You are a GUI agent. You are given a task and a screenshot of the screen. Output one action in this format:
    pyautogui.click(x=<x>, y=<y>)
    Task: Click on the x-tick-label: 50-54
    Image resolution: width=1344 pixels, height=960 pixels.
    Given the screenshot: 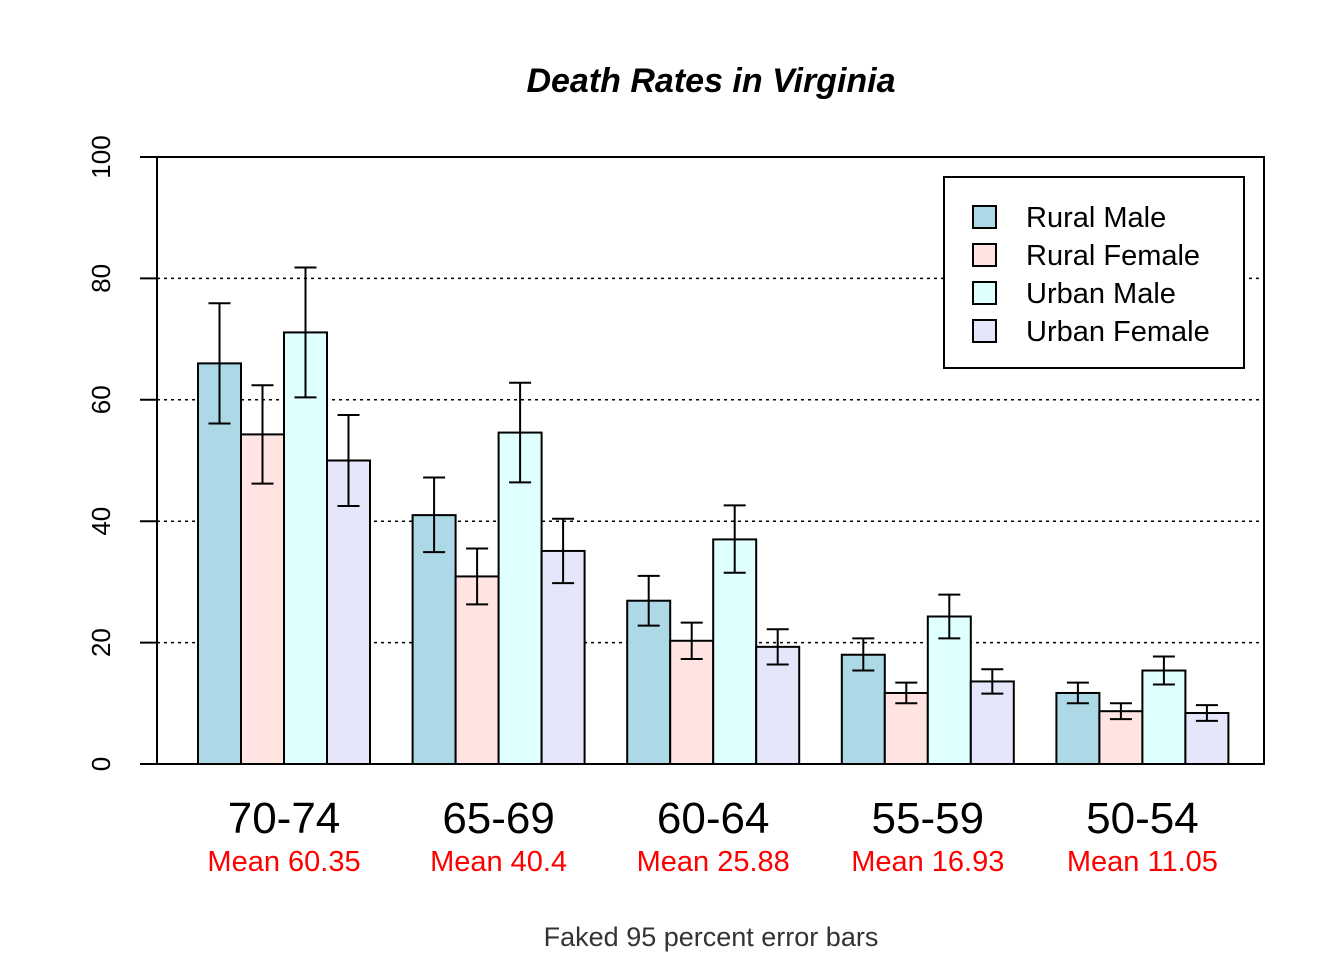 What is the action you would take?
    pyautogui.click(x=1142, y=818)
    